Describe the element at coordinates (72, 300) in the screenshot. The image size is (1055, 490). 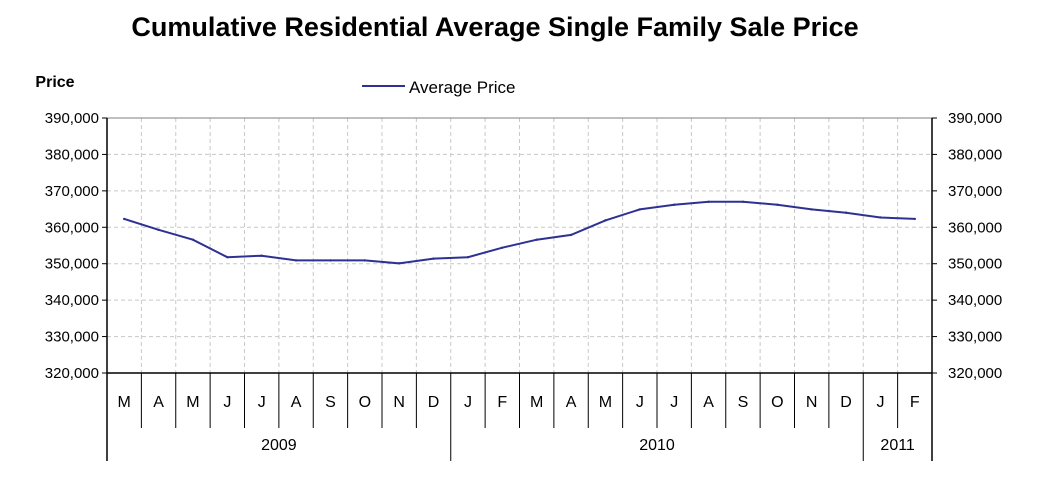
I see `y-tick-label-left: 340,000` at that location.